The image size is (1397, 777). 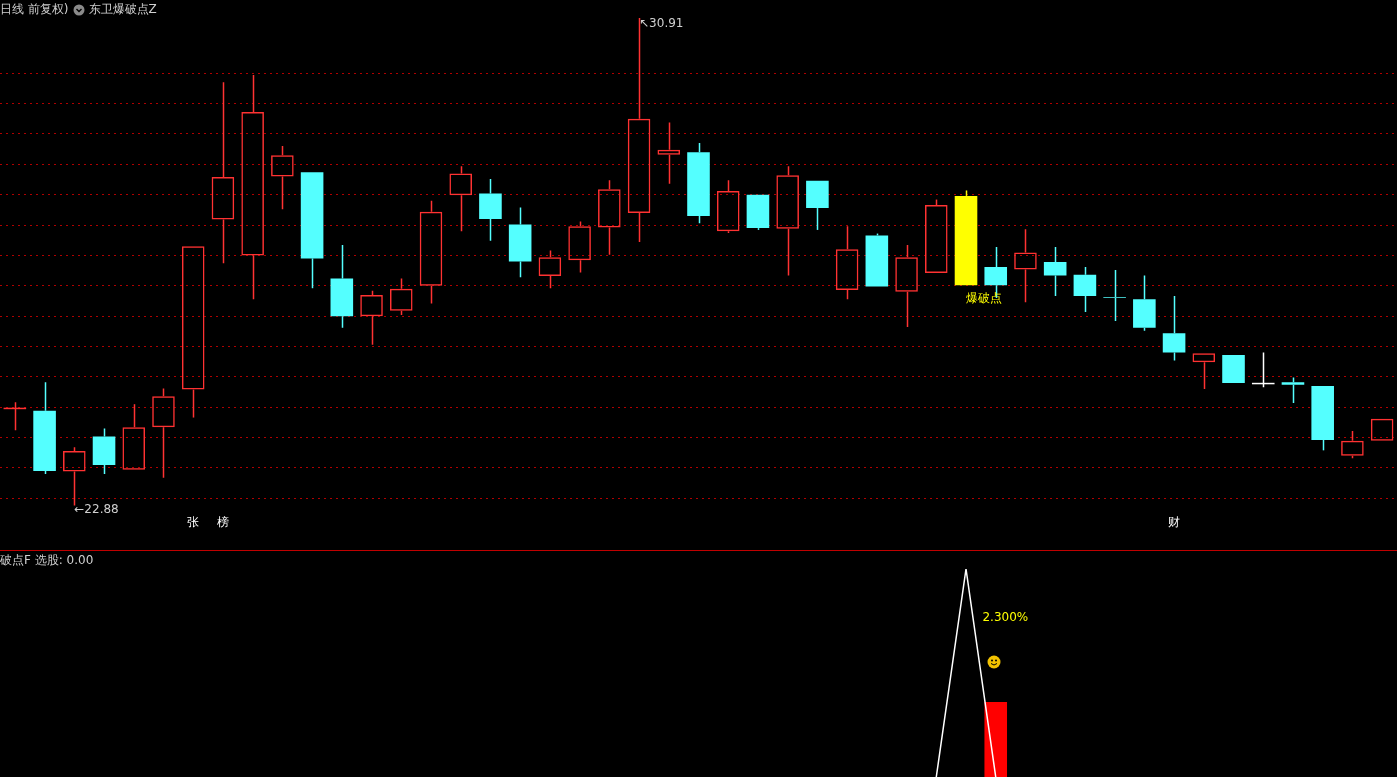 What do you see at coordinates (47, 560) in the screenshot?
I see `chart-title: 破点F 选股: 0.00` at bounding box center [47, 560].